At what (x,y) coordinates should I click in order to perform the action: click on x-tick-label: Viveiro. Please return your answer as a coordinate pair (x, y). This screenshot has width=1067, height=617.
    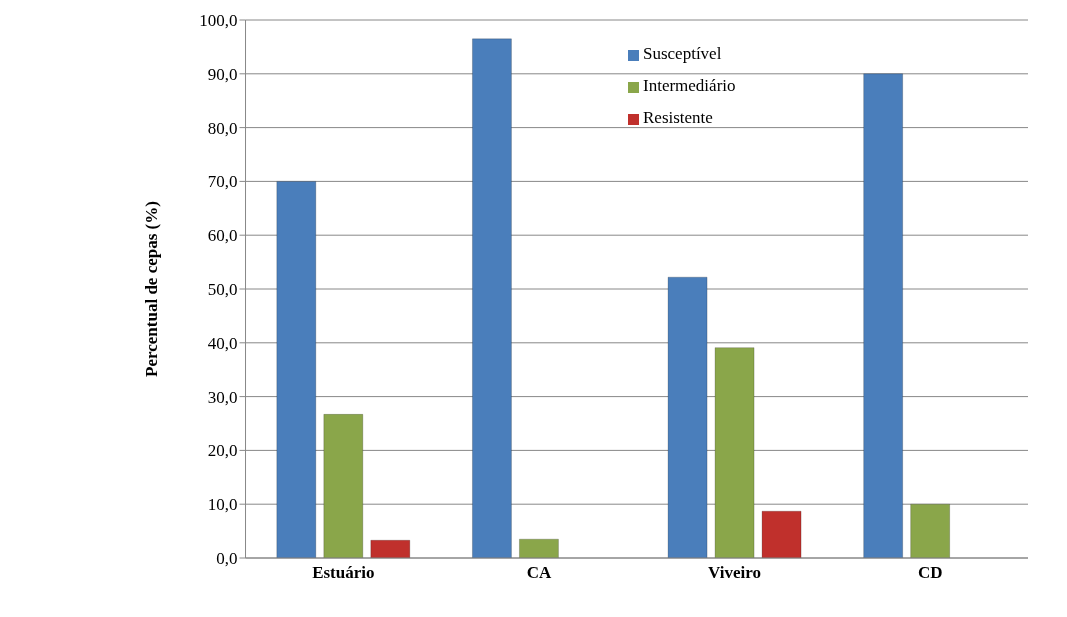
    Looking at the image, I should click on (735, 573).